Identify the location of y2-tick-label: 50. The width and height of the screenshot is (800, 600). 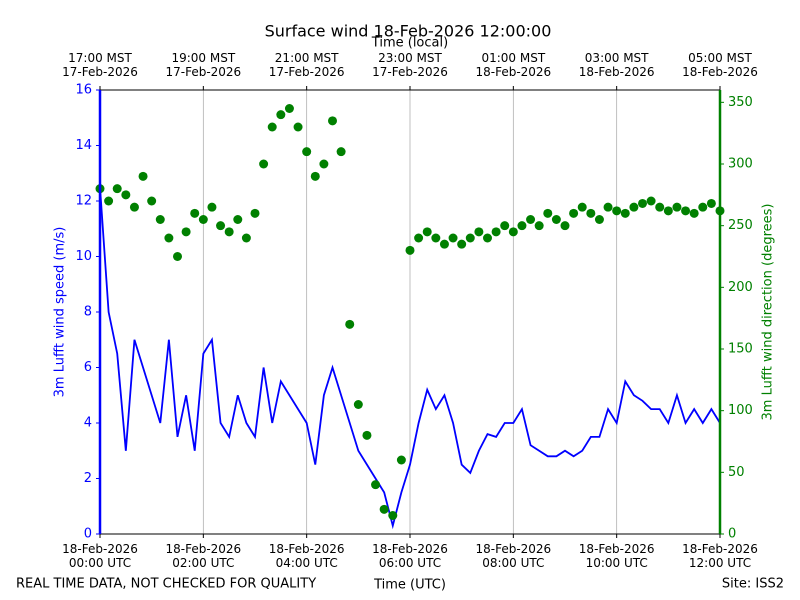
(736, 472).